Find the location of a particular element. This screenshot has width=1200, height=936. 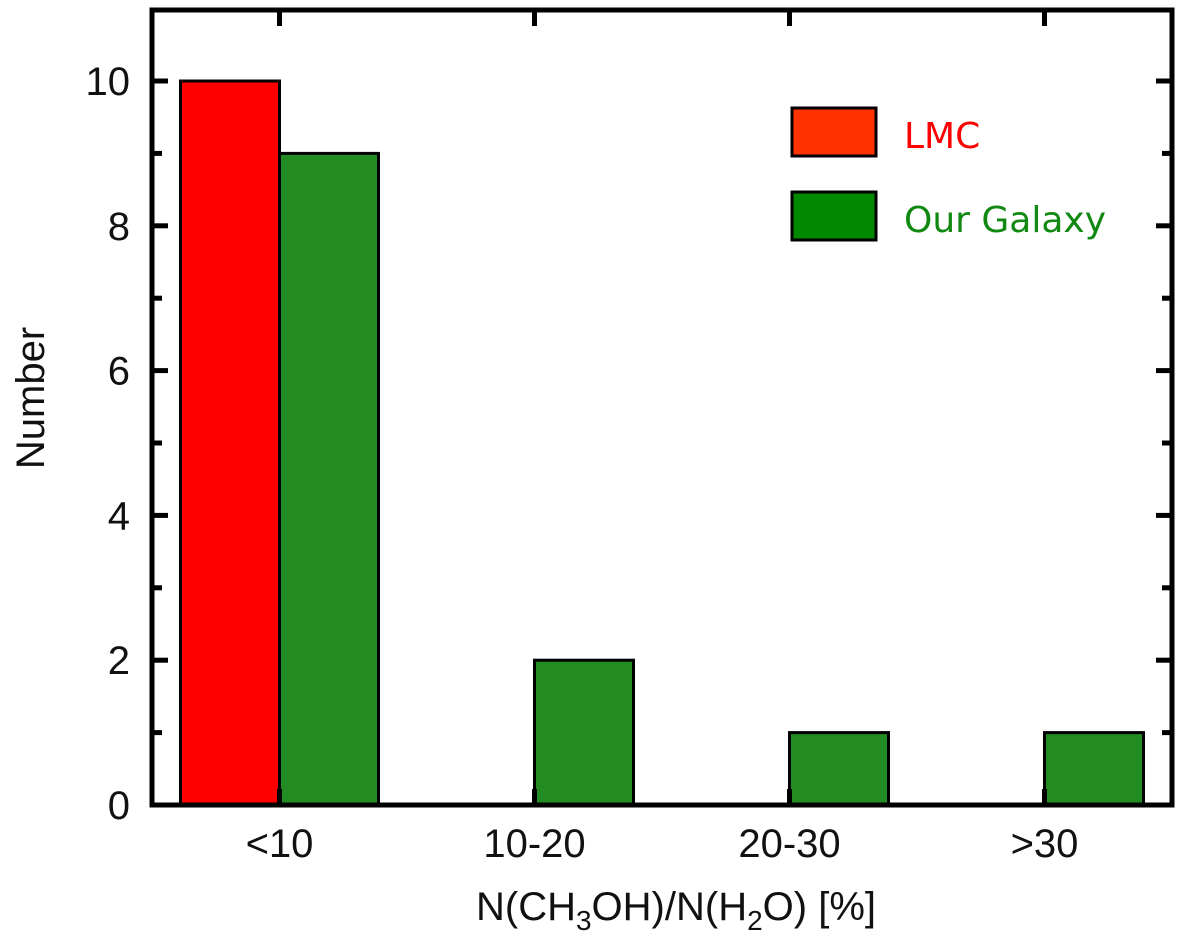

x-tick-label: 10-20 is located at coordinates (534, 844).